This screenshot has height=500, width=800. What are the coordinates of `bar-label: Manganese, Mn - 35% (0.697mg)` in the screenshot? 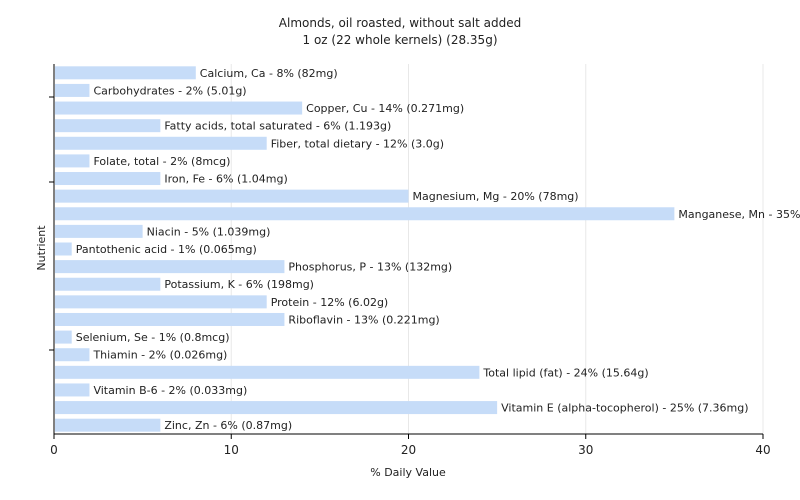 It's located at (739, 214).